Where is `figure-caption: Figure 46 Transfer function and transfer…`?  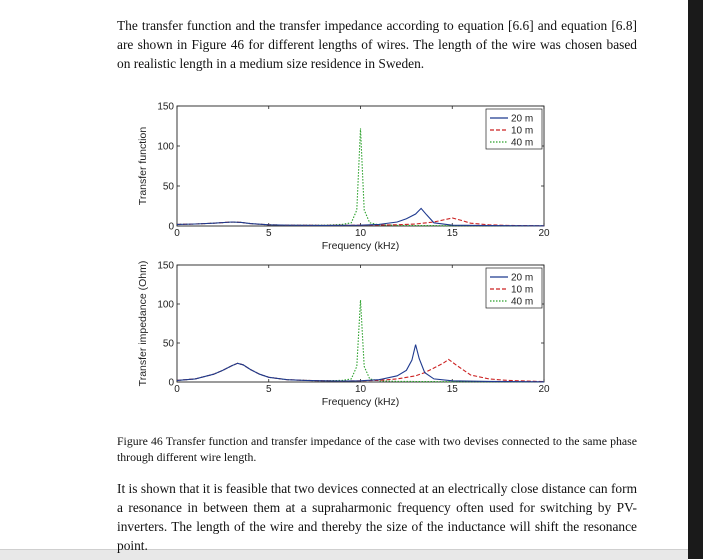
figure-caption: Figure 46 Transfer function and transfer… is located at coordinates (377, 449).